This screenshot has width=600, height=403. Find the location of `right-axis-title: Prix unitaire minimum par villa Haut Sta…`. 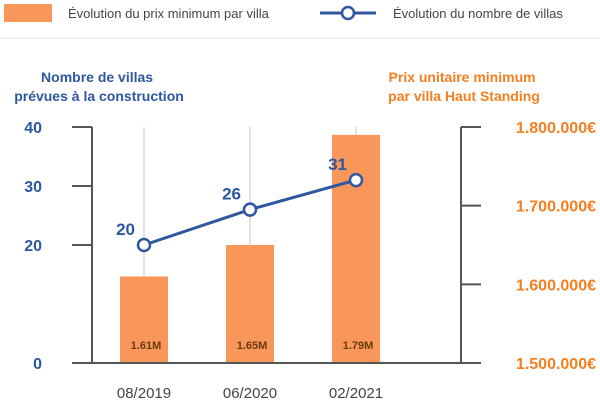

right-axis-title: Prix unitaire minimum par villa Haut Sta… is located at coordinates (464, 86).